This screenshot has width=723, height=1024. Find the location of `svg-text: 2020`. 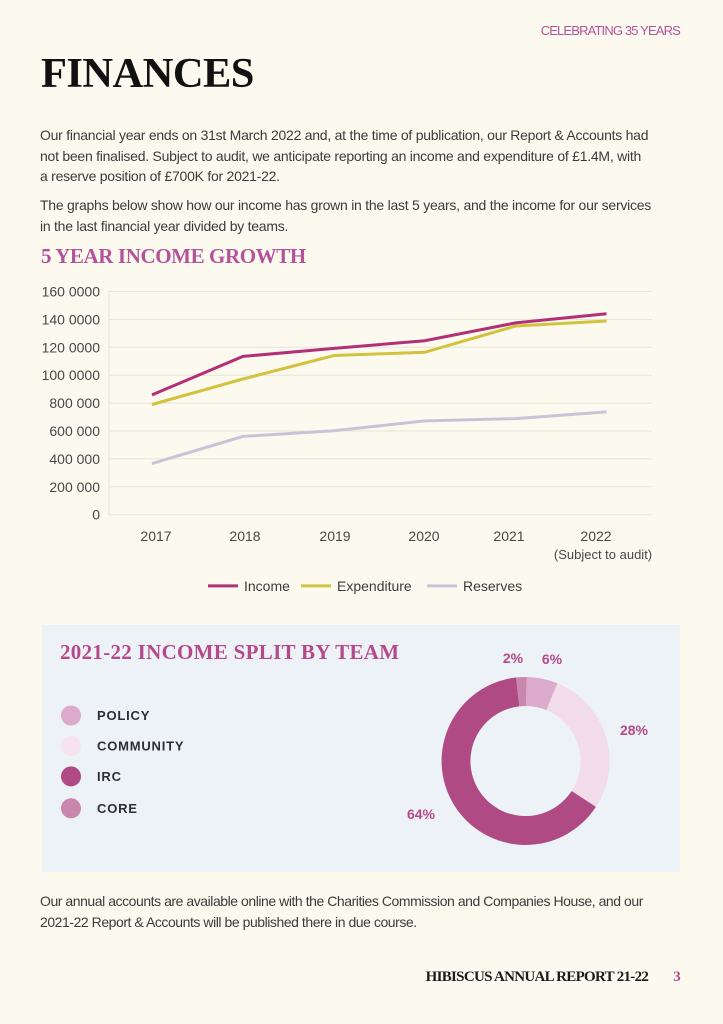

svg-text: 2020 is located at coordinates (423, 536).